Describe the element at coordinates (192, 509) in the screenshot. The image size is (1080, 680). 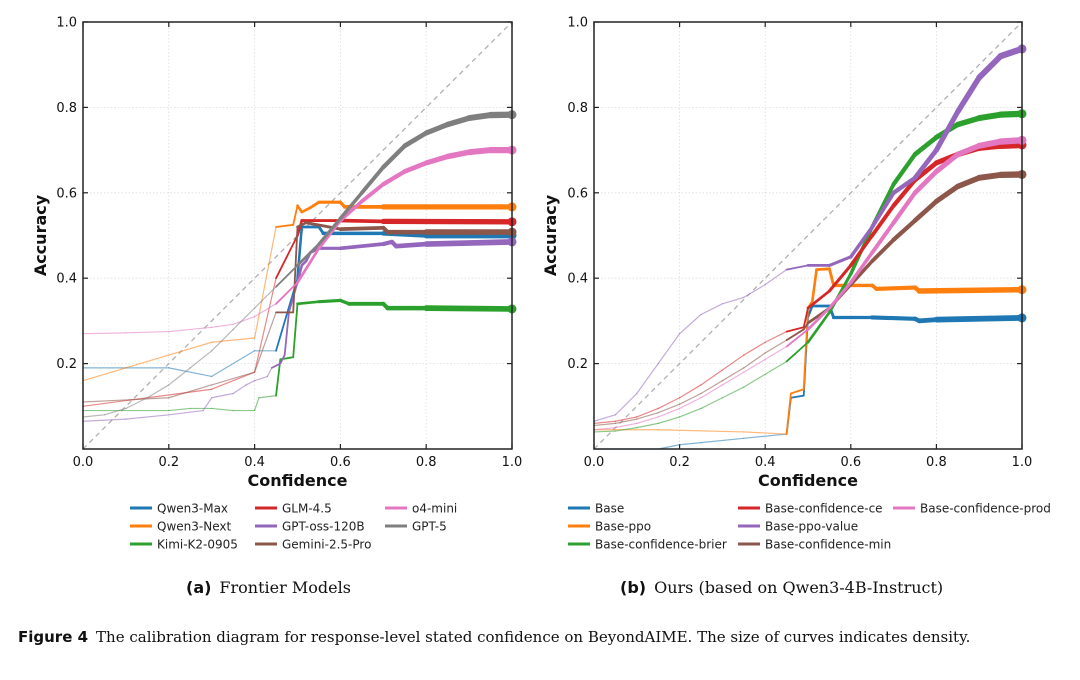
I see `legend-label: Qwen3-Max` at that location.